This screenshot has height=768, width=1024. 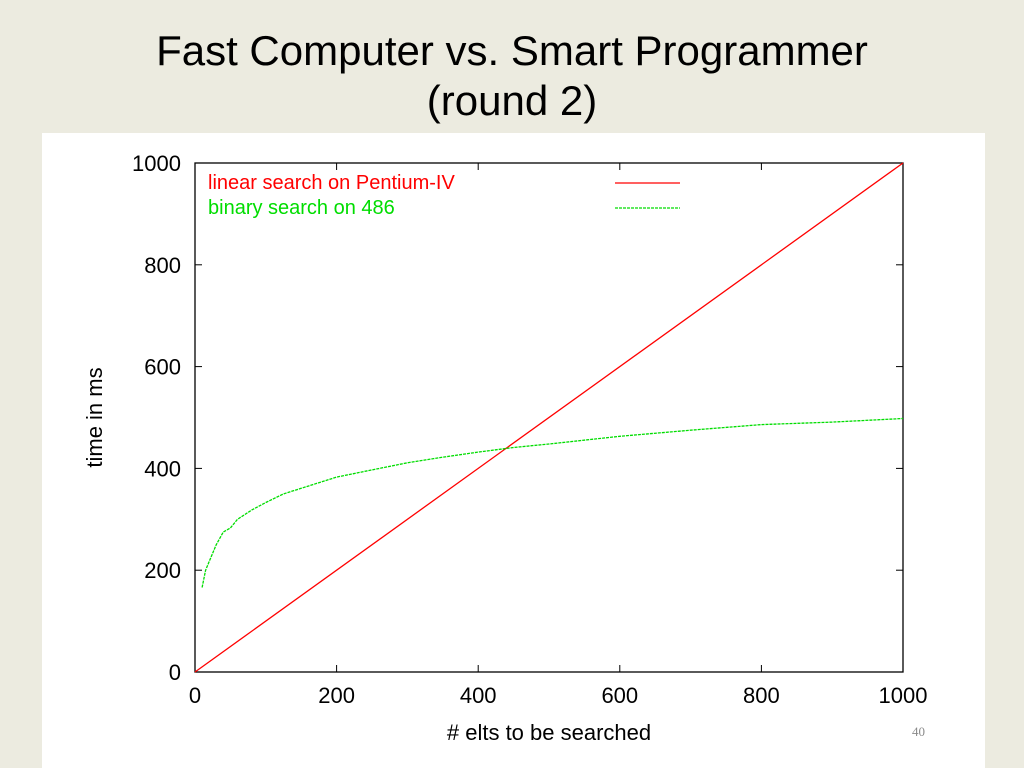 What do you see at coordinates (162, 367) in the screenshot?
I see `y-tick-label: 600` at bounding box center [162, 367].